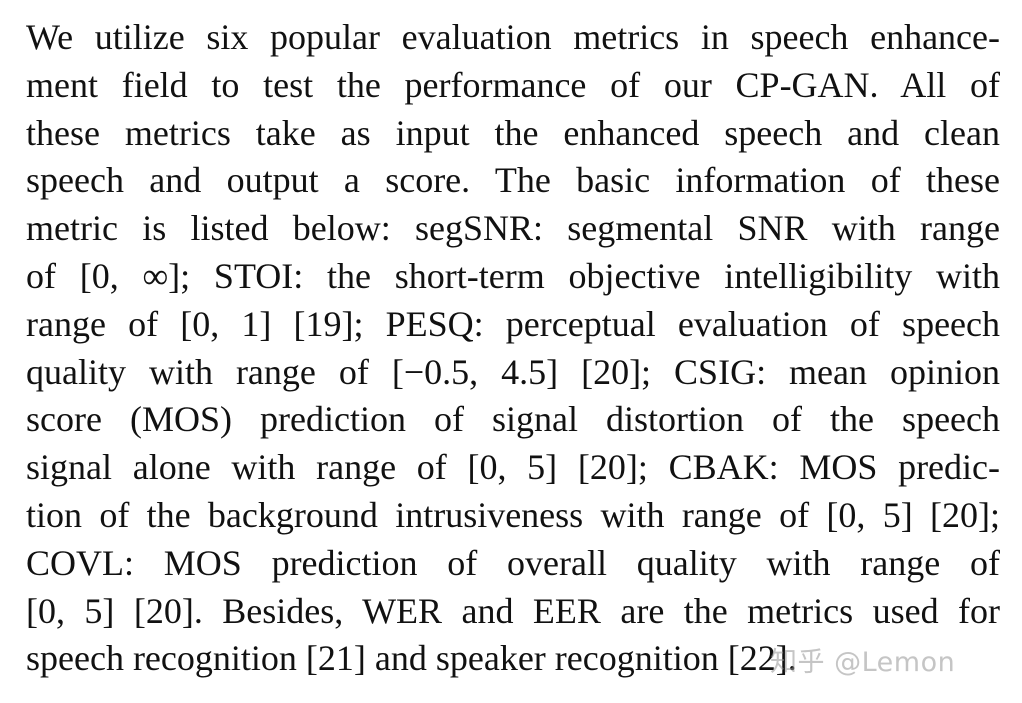 This screenshot has height=703, width=1022. Describe the element at coordinates (863, 662) in the screenshot. I see `watermark: 知乎 @Lemon` at that location.